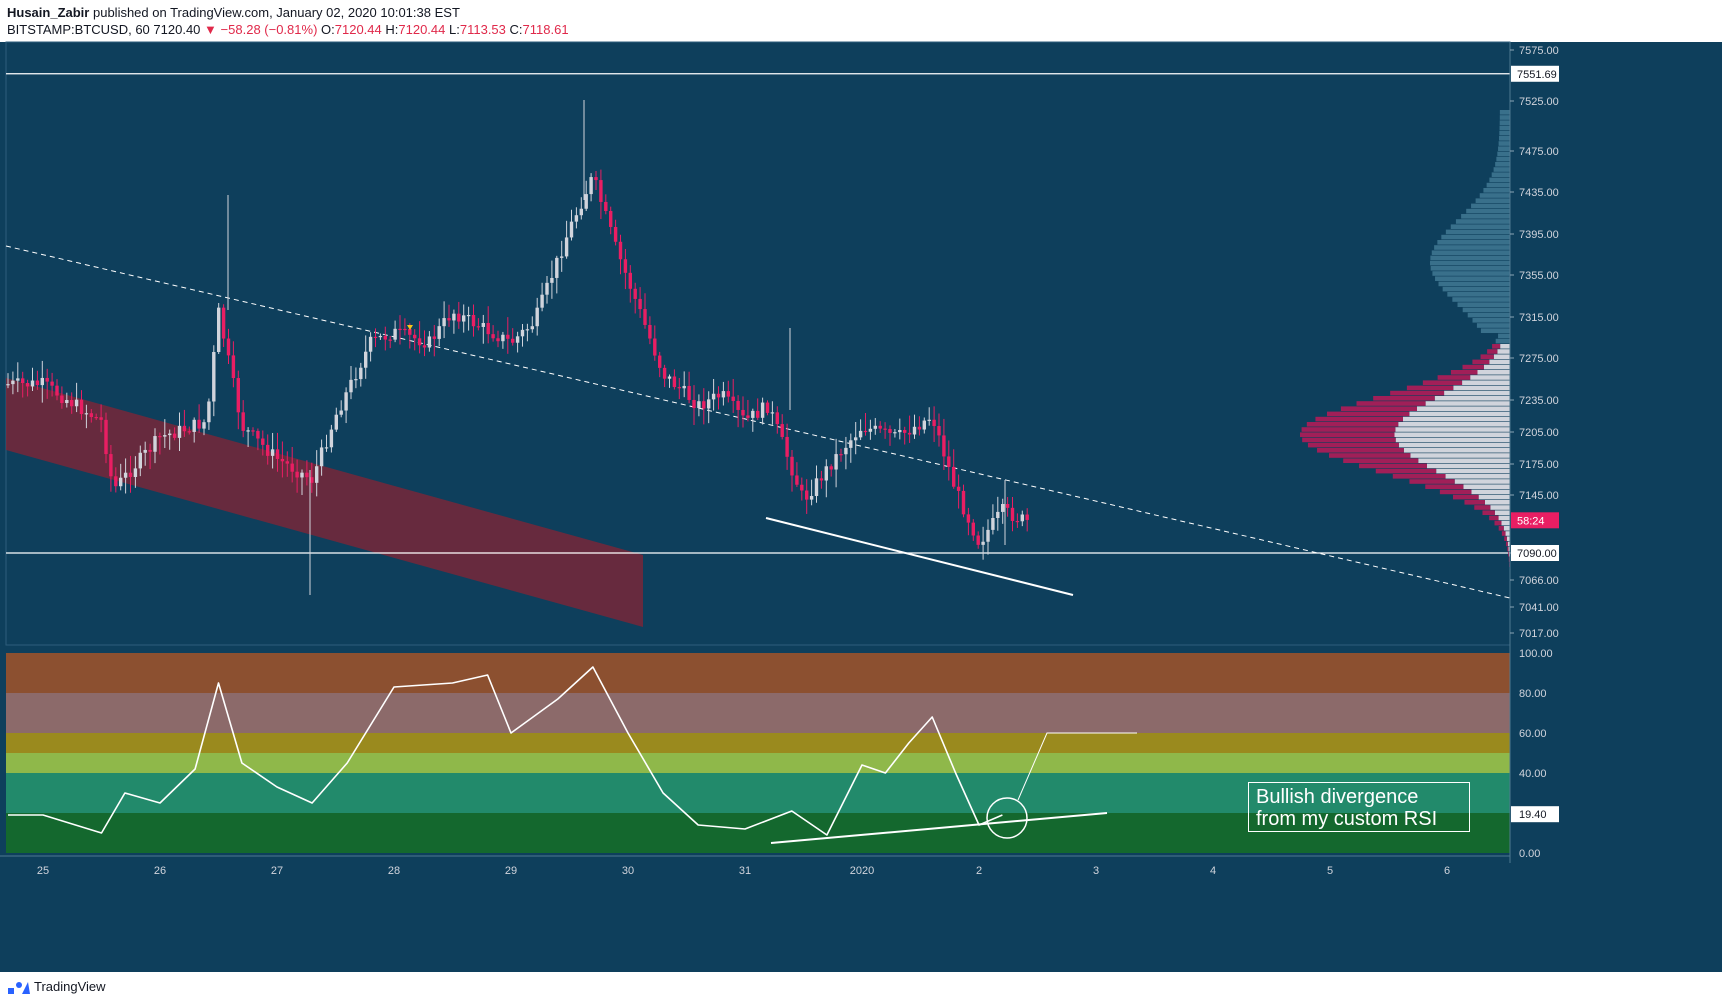 This screenshot has width=1722, height=1002. I want to click on rsi-line, so click(505, 751).